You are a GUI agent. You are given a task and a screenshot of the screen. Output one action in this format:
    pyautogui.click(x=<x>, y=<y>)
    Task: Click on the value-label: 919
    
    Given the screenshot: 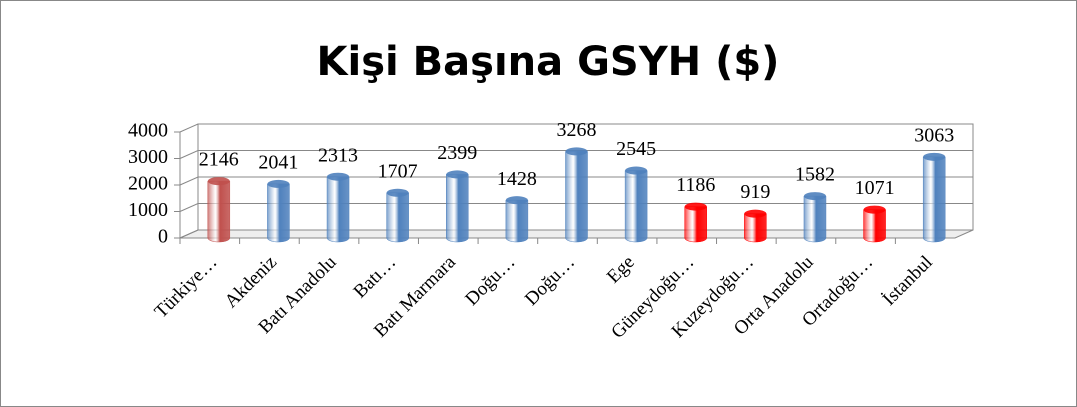 What is the action you would take?
    pyautogui.click(x=755, y=192)
    